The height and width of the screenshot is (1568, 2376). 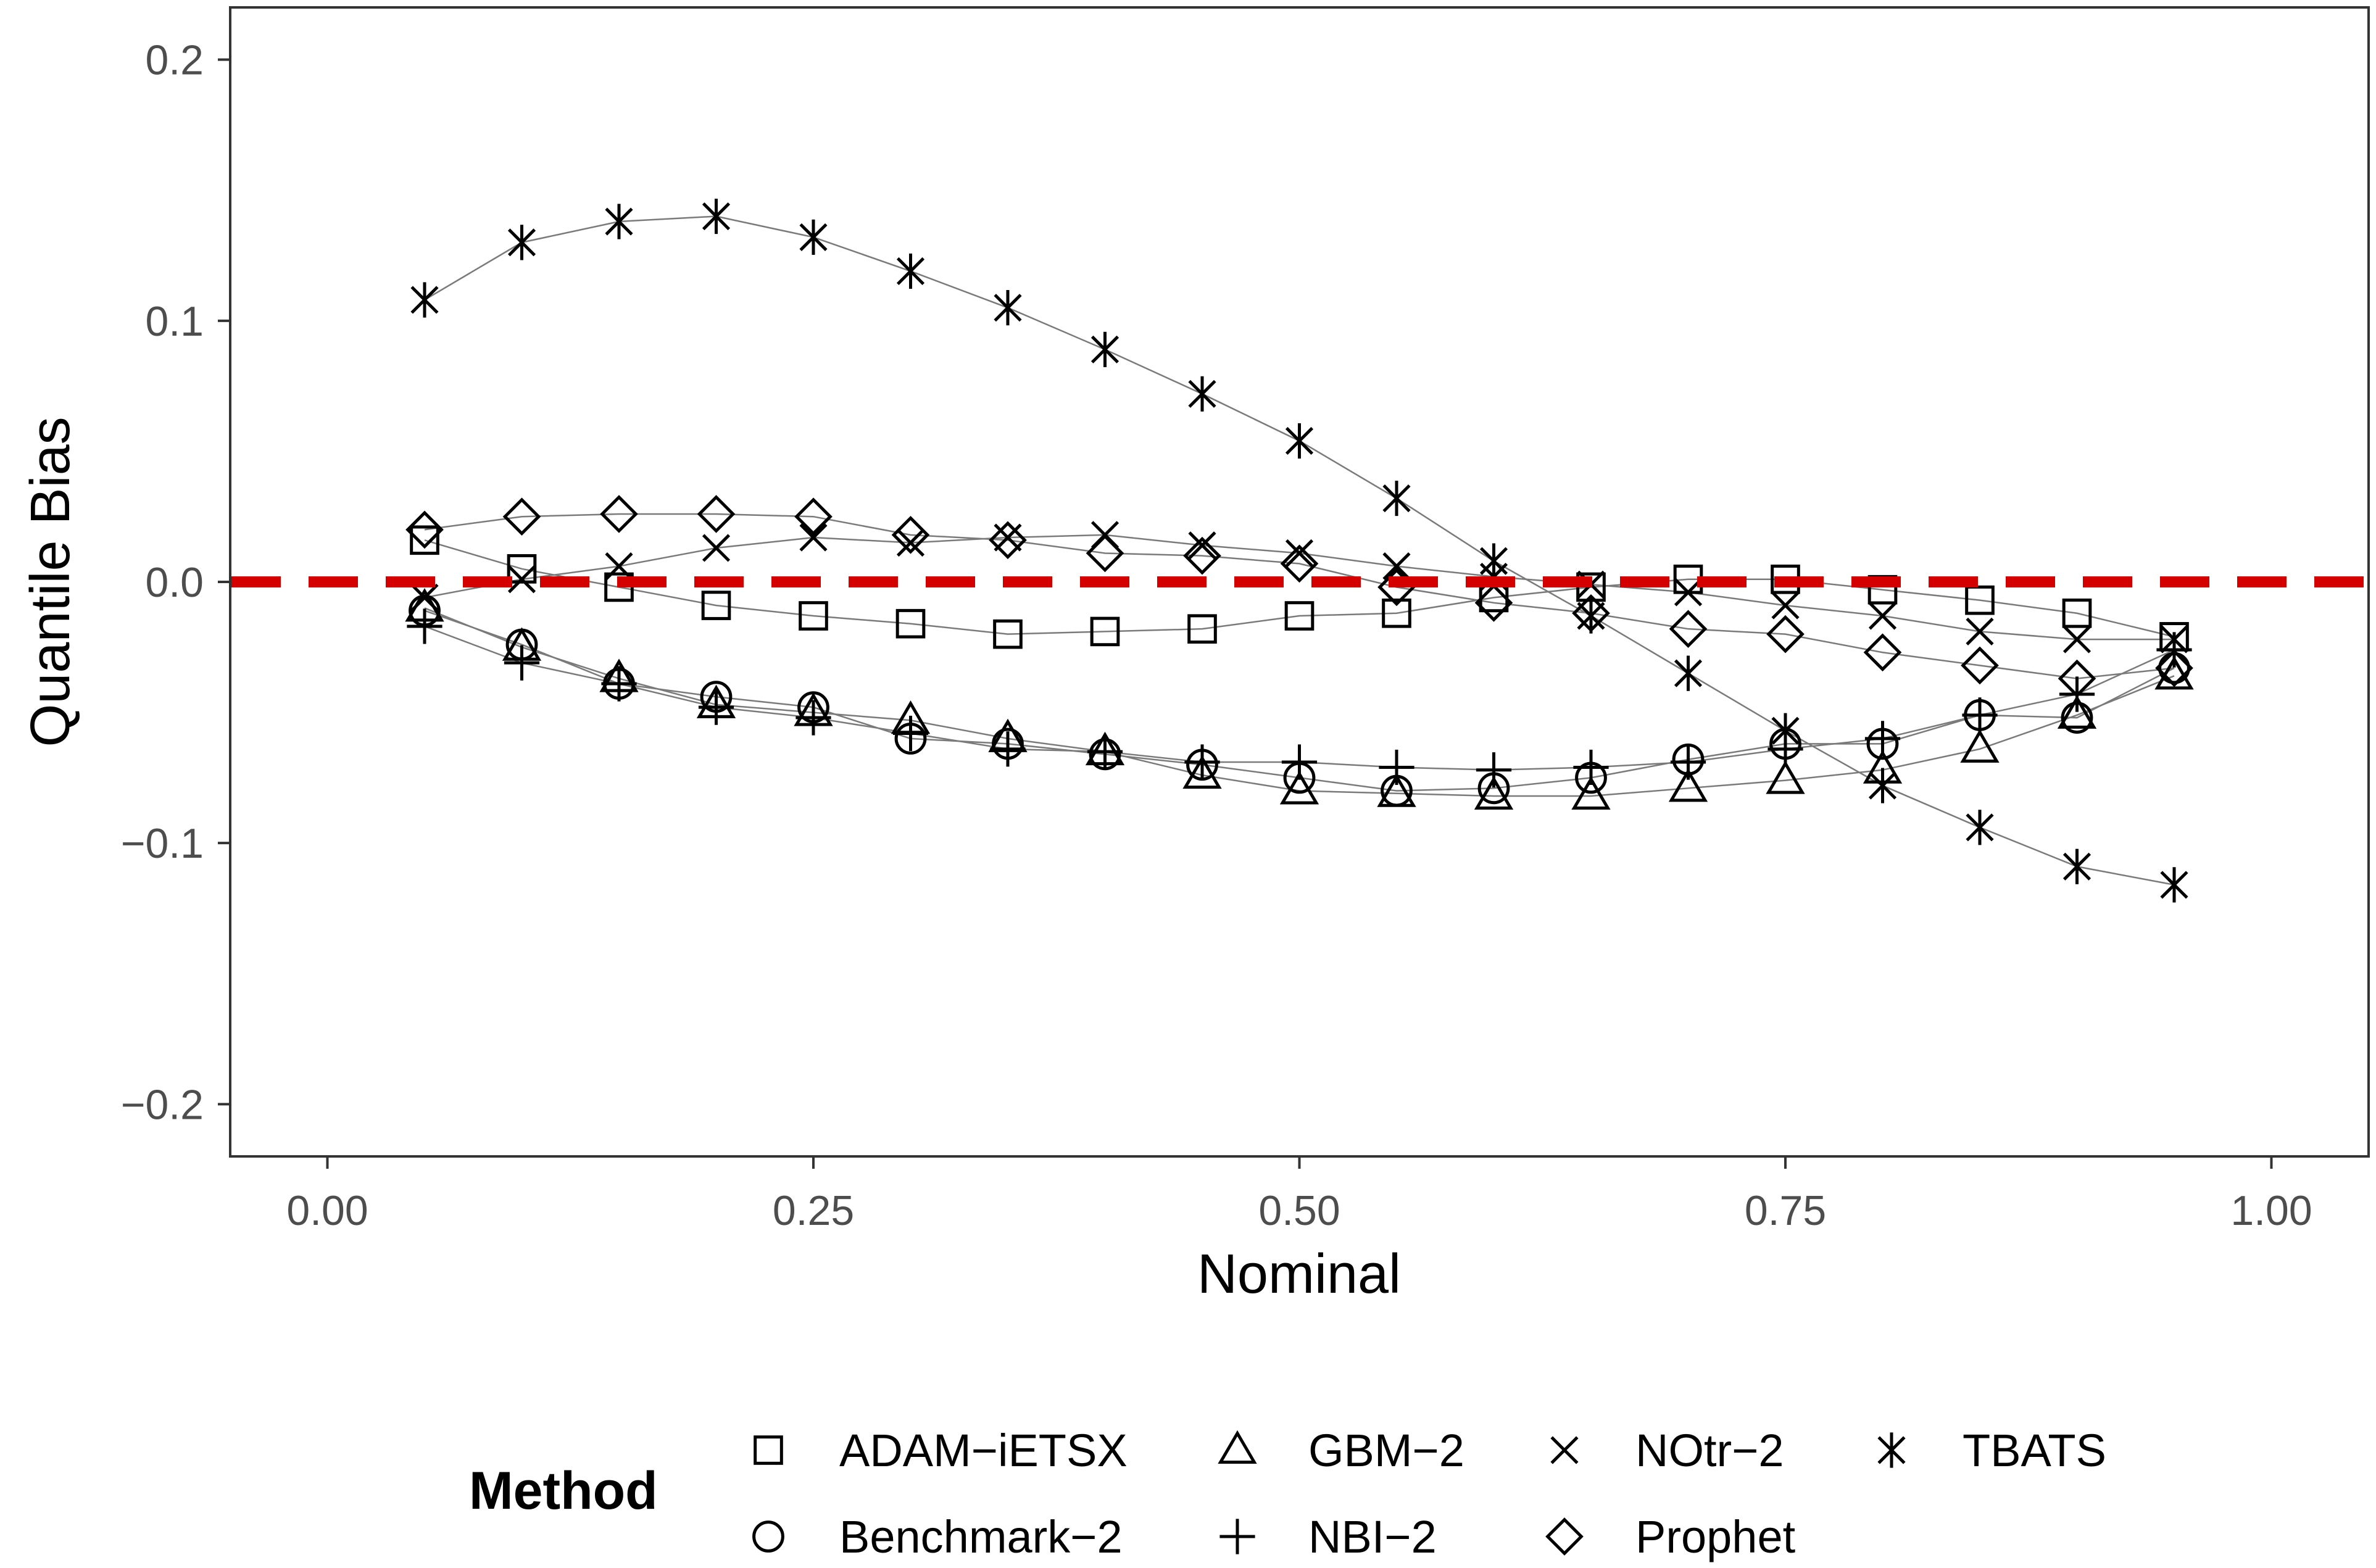 What do you see at coordinates (563, 1490) in the screenshot?
I see `legend-title: Method` at bounding box center [563, 1490].